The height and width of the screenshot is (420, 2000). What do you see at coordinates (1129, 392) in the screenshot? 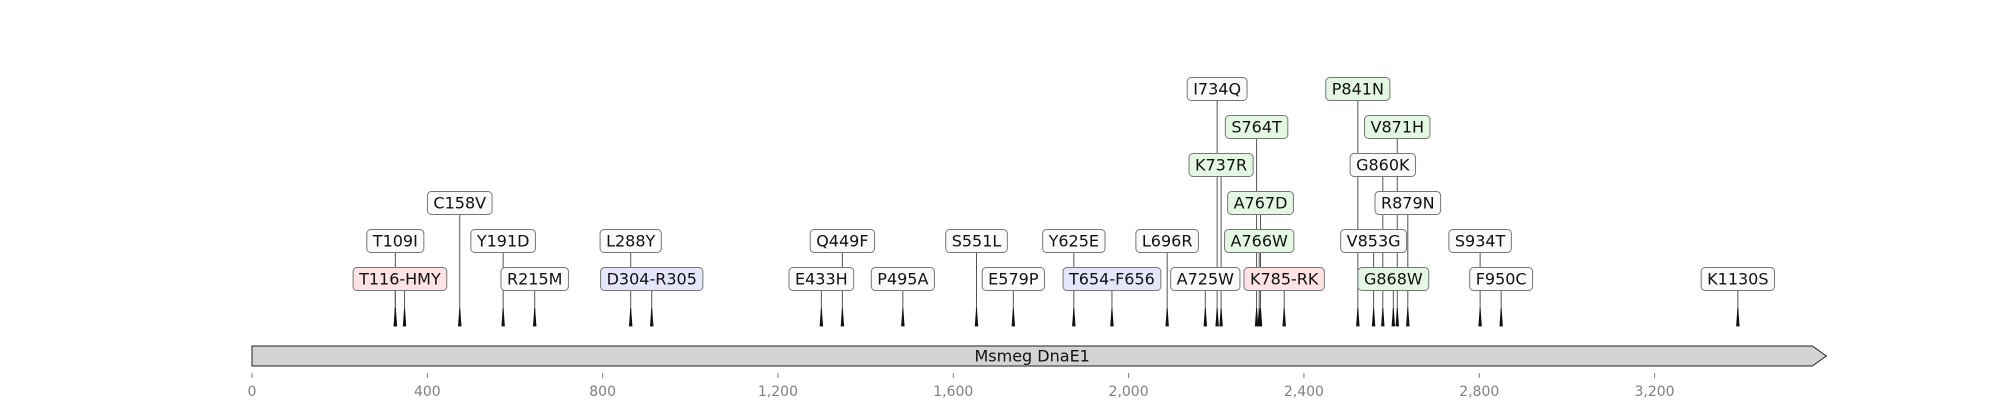
I see `axis-tick-label: 2,000` at bounding box center [1129, 392].